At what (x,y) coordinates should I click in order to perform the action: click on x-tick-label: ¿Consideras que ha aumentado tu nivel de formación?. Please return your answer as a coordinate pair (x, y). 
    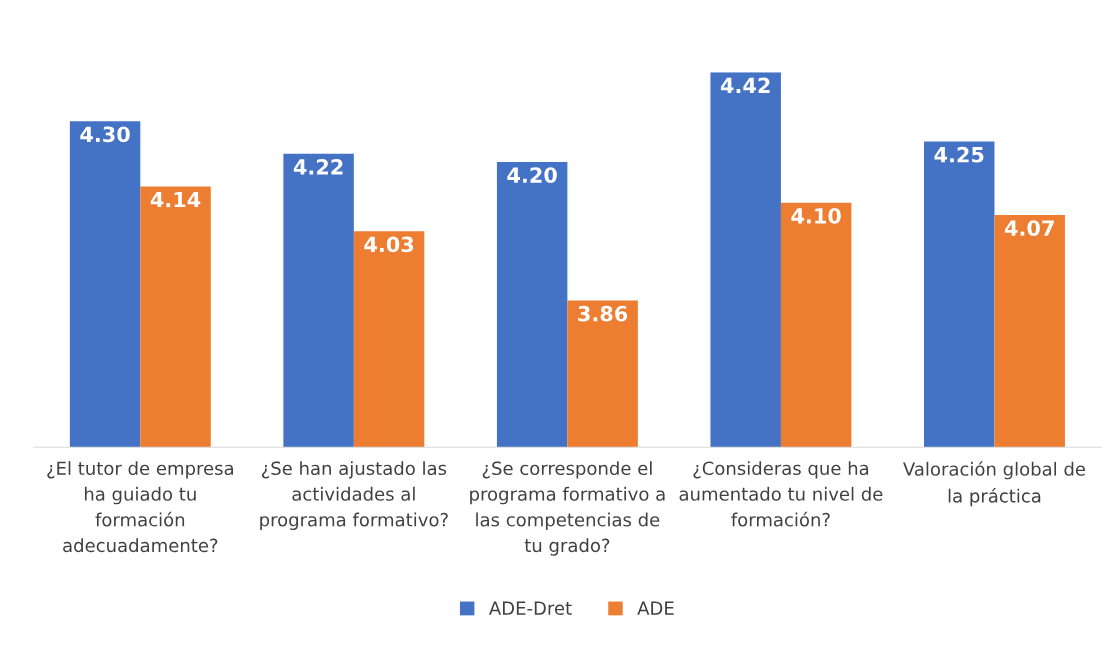
    Looking at the image, I should click on (781, 494).